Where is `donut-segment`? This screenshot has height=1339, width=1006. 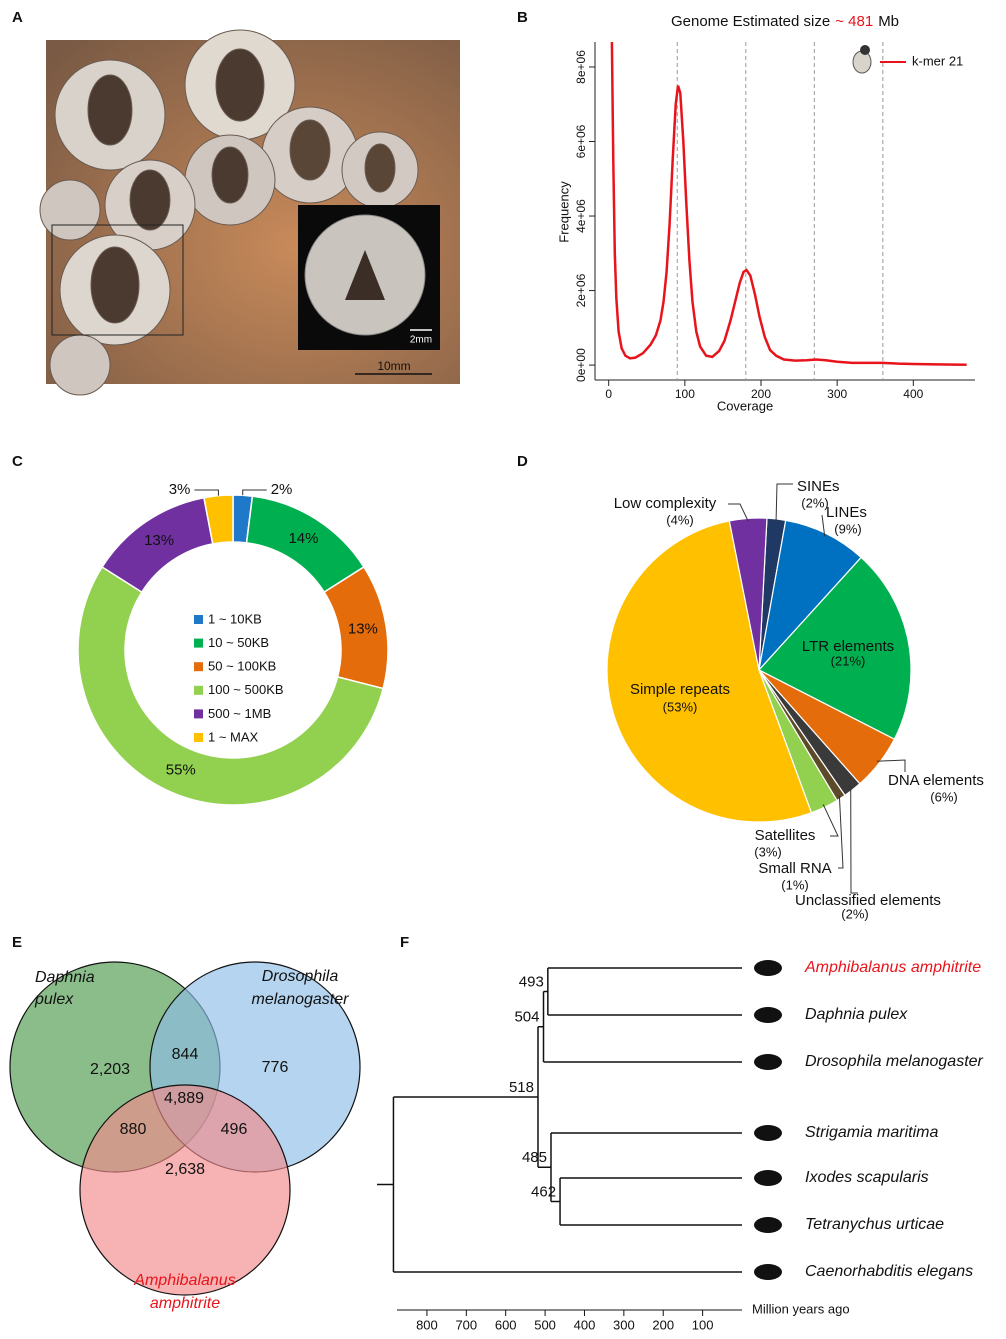 donut-segment is located at coordinates (218, 519).